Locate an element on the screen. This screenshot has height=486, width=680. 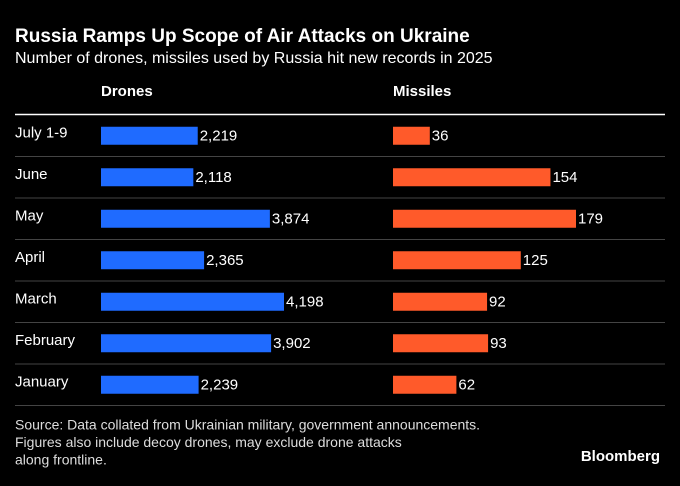
category-label: June is located at coordinates (31, 174).